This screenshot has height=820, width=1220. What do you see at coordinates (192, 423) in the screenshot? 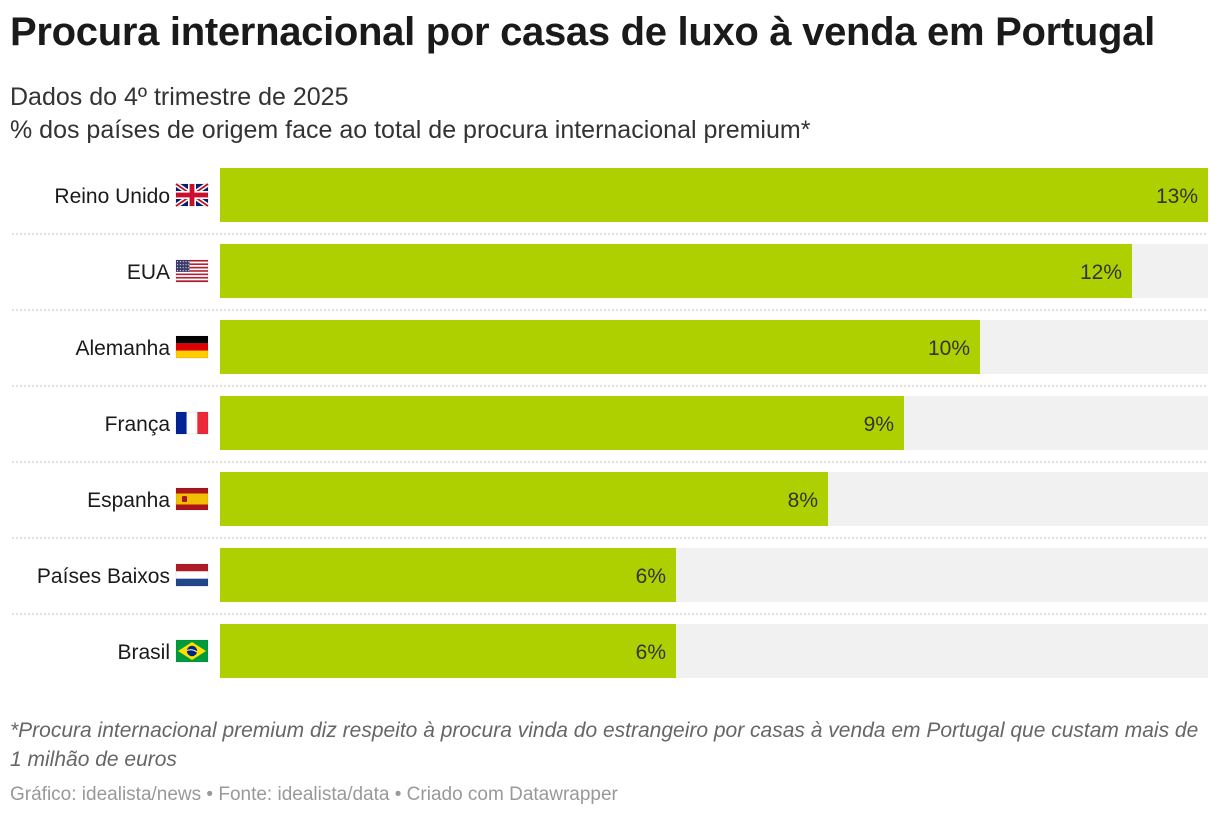
I see `france-flag-icon` at bounding box center [192, 423].